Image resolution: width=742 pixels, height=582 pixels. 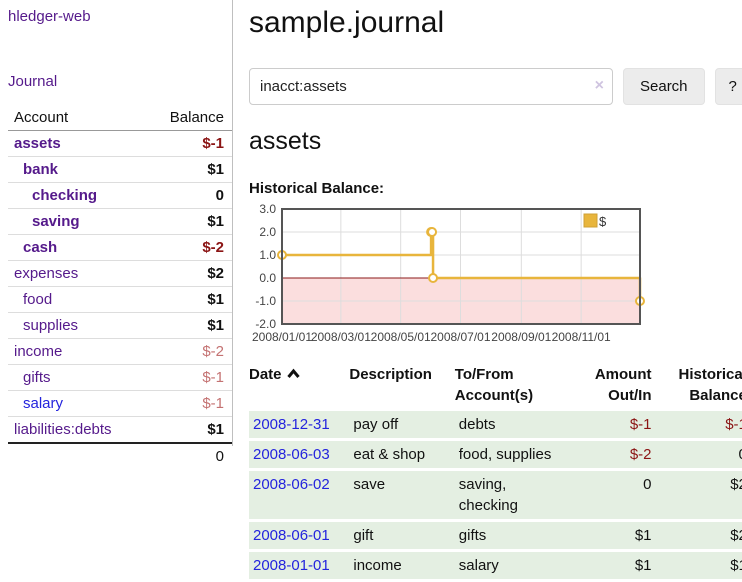 What do you see at coordinates (38, 351) in the screenshot?
I see `sidebar-account-link: income` at bounding box center [38, 351].